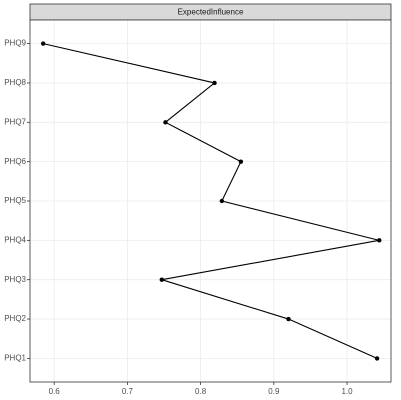 The height and width of the screenshot is (400, 401). Describe the element at coordinates (55, 391) in the screenshot. I see `x-tick-label: 0.6` at that location.